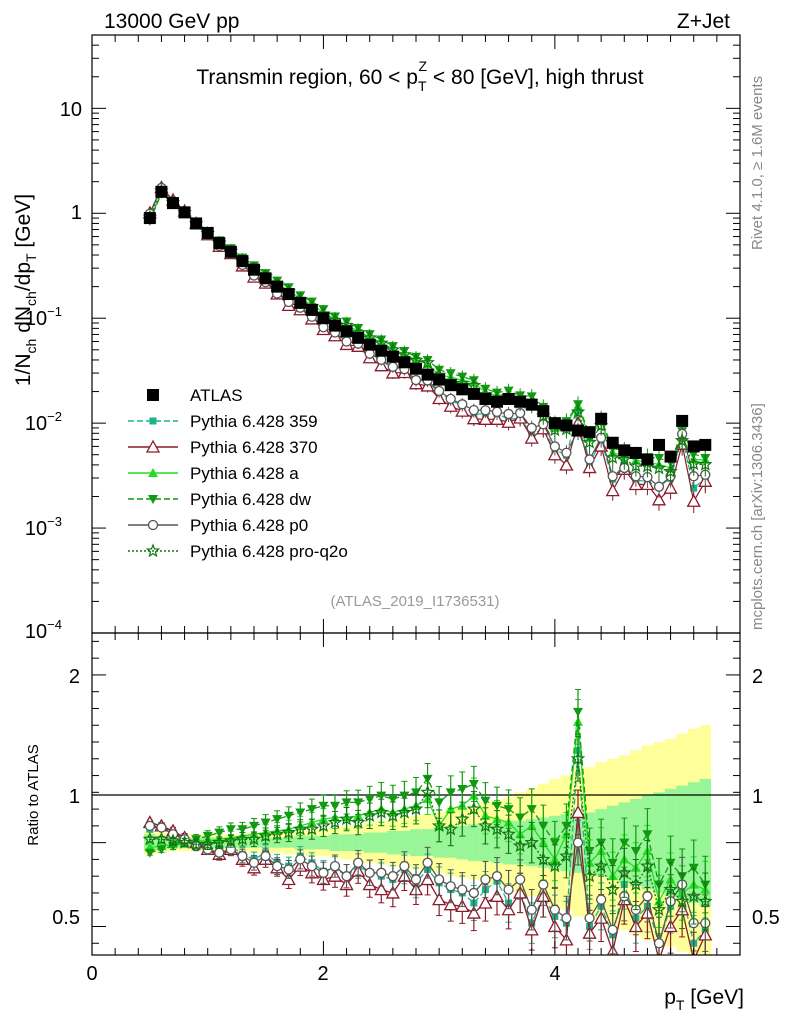 This screenshot has width=786, height=1024. What do you see at coordinates (757, 797) in the screenshot?
I see `ratio-tick-1-right: 1` at bounding box center [757, 797].